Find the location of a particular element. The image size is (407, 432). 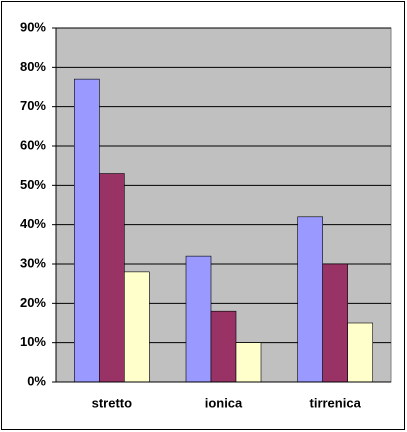

y-tick-label: 30% is located at coordinates (33, 262).